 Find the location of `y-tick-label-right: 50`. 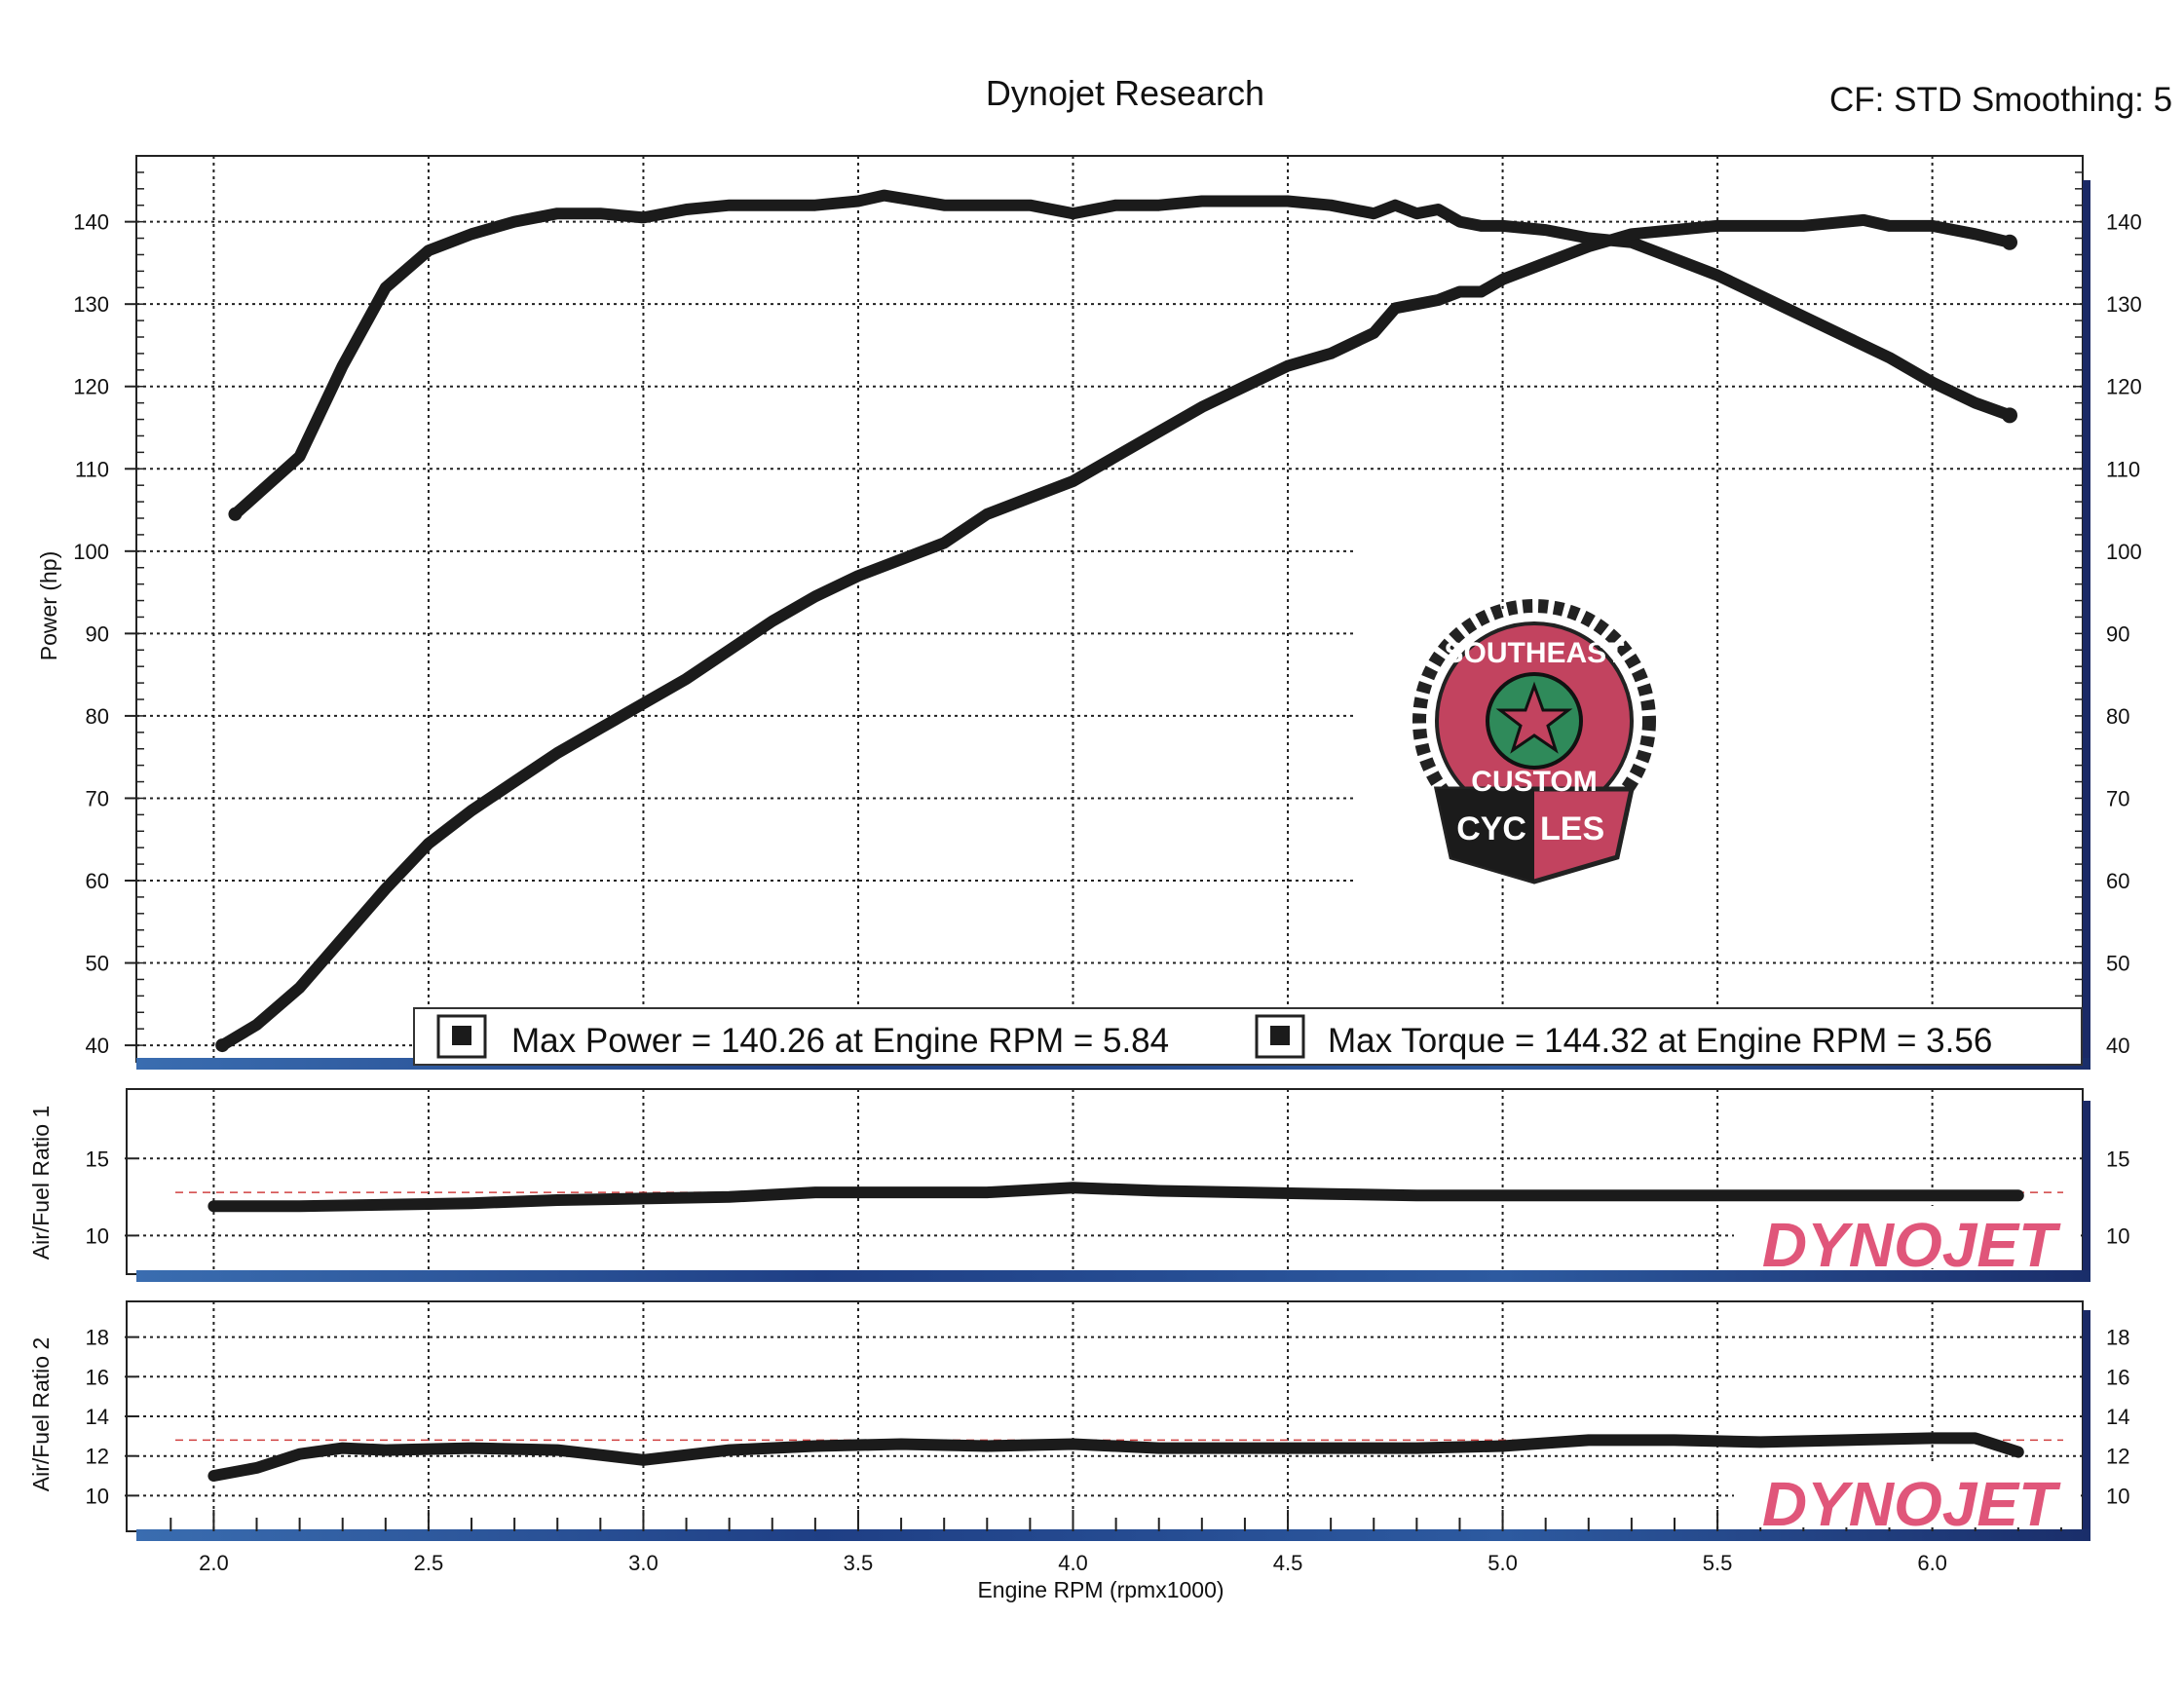

y-tick-label-right: 50 is located at coordinates (2117, 964).